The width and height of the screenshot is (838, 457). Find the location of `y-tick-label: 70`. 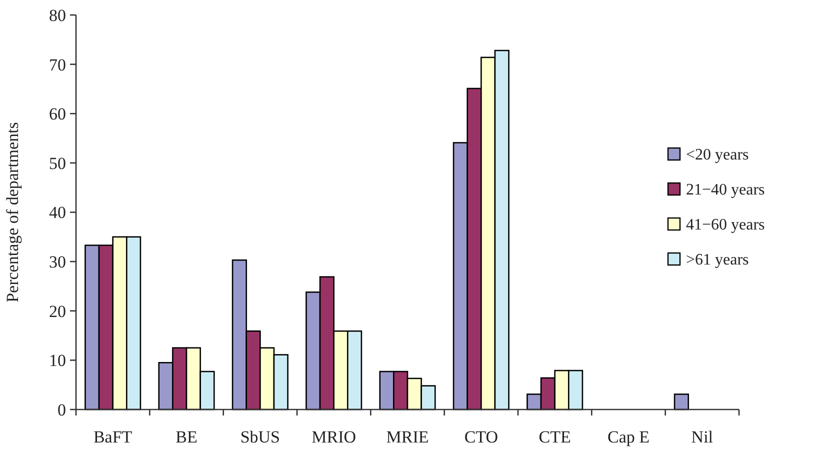

y-tick-label: 70 is located at coordinates (57, 64).